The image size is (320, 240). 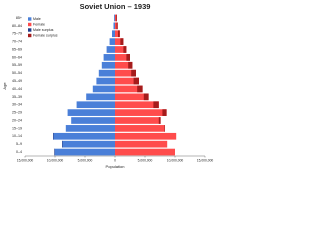 What do you see at coordinates (115, 6) in the screenshot?
I see `chart-title: Soviet Union – 1939` at bounding box center [115, 6].